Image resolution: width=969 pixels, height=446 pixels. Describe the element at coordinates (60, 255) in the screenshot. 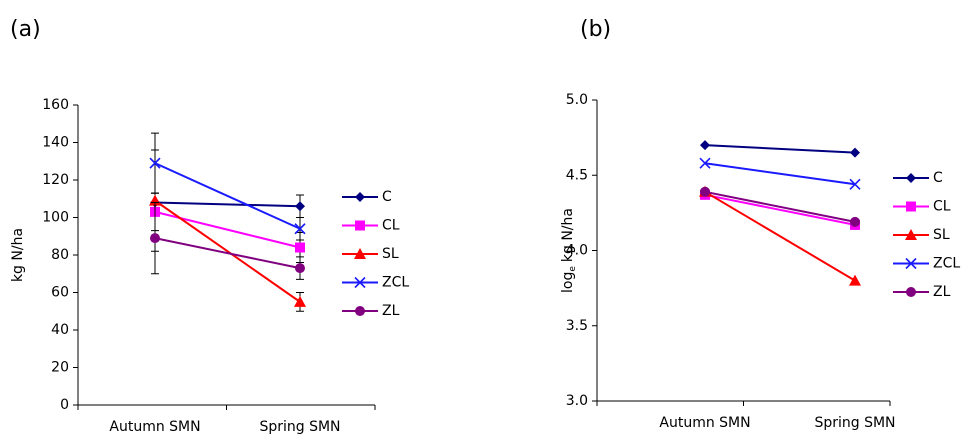

I see `y-tick-label: 80` at that location.